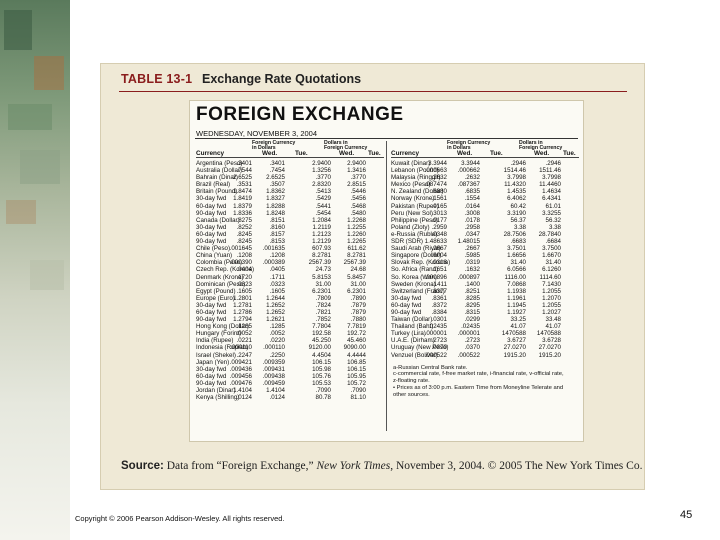 The image size is (720, 540). Describe the element at coordinates (358, 199) in the screenshot. I see `dollars-in-foreign-tue: .5456` at that location.